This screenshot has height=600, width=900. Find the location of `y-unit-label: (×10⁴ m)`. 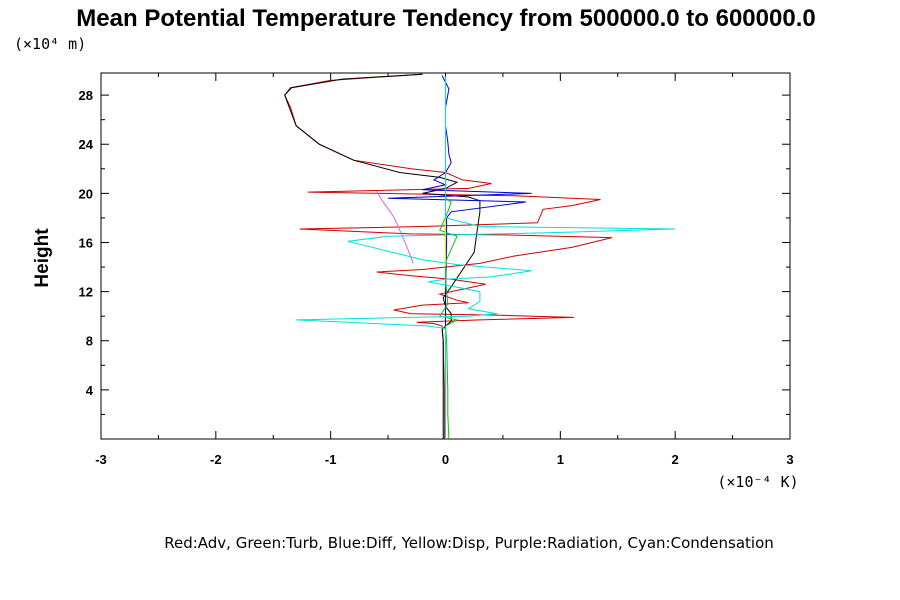

y-unit-label: (×10⁴ m) is located at coordinates (50, 44).